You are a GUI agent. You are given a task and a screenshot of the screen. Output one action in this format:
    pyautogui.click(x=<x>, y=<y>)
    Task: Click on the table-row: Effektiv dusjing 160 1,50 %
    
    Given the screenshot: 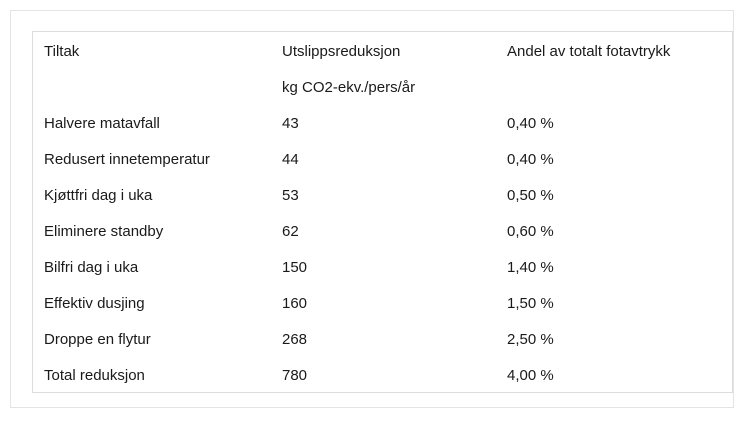 What is the action you would take?
    pyautogui.click(x=384, y=304)
    